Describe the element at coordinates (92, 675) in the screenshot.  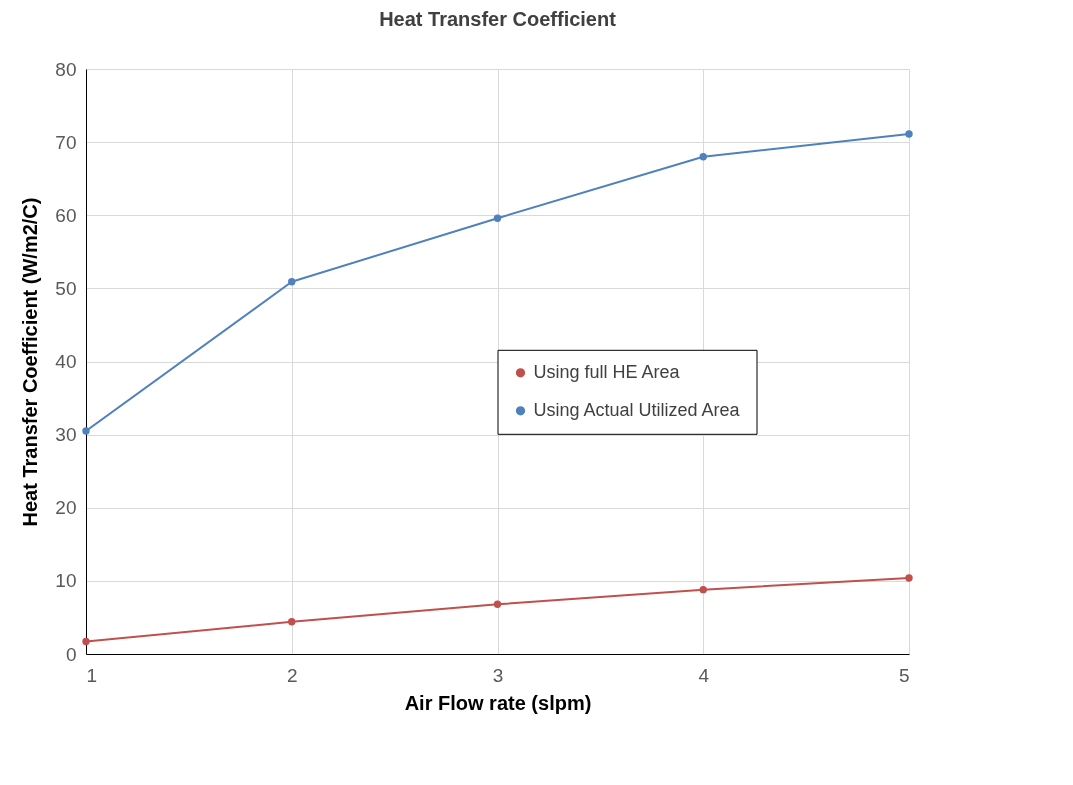
I see `x-tick-label: 1` at that location.